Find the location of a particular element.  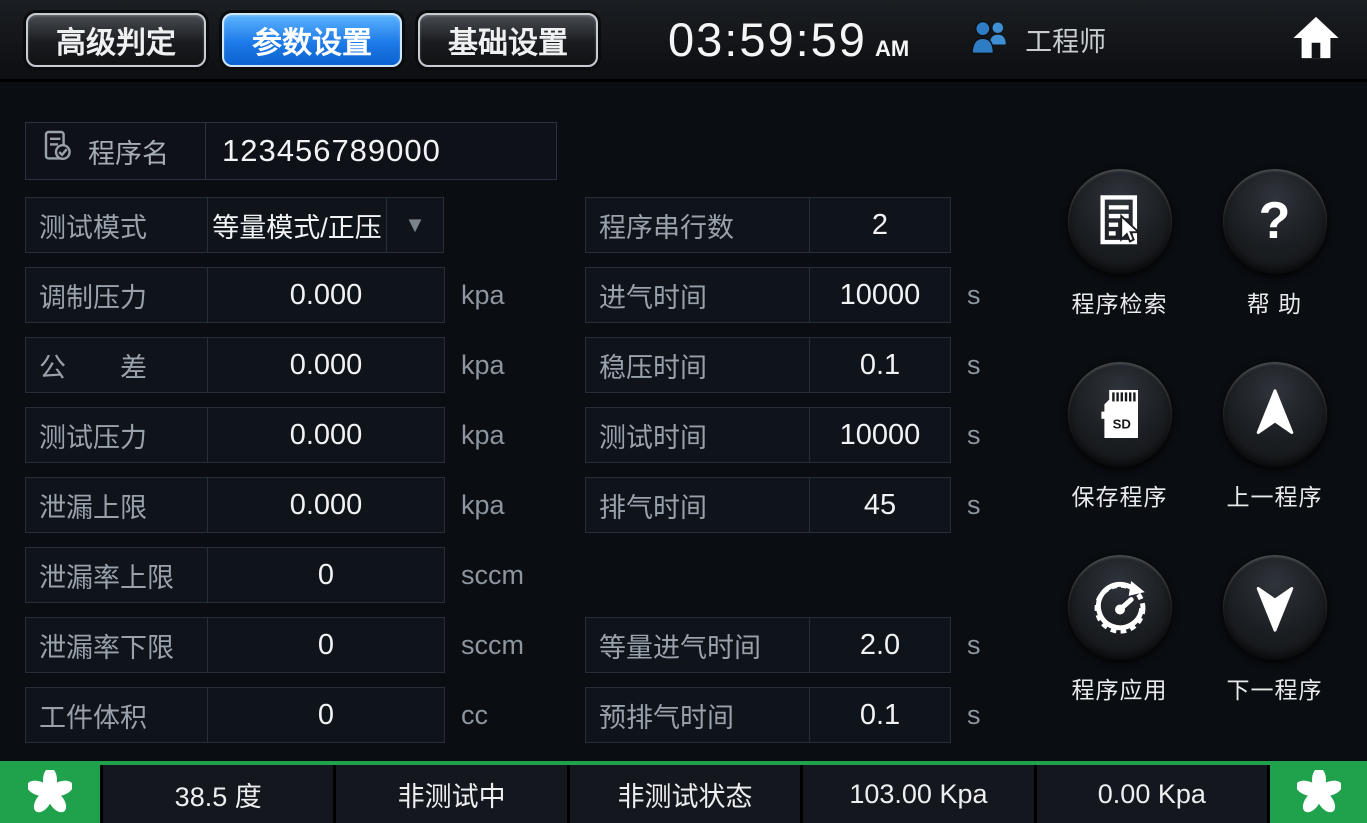

program-serial-count-label: 程序串行数 is located at coordinates (697, 225).